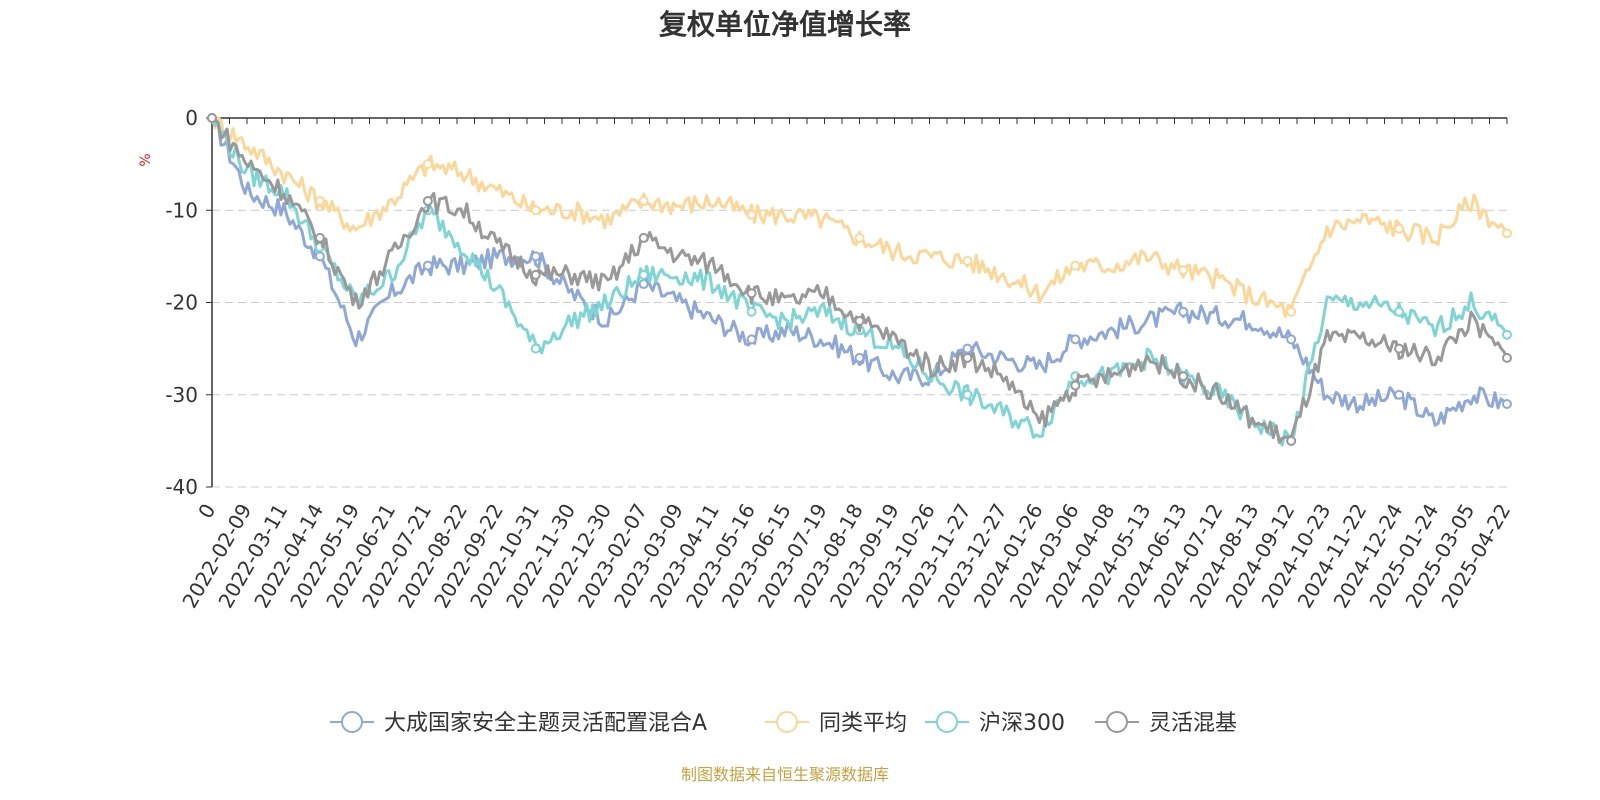  I want to click on legend-label: 同类平均, so click(863, 723).